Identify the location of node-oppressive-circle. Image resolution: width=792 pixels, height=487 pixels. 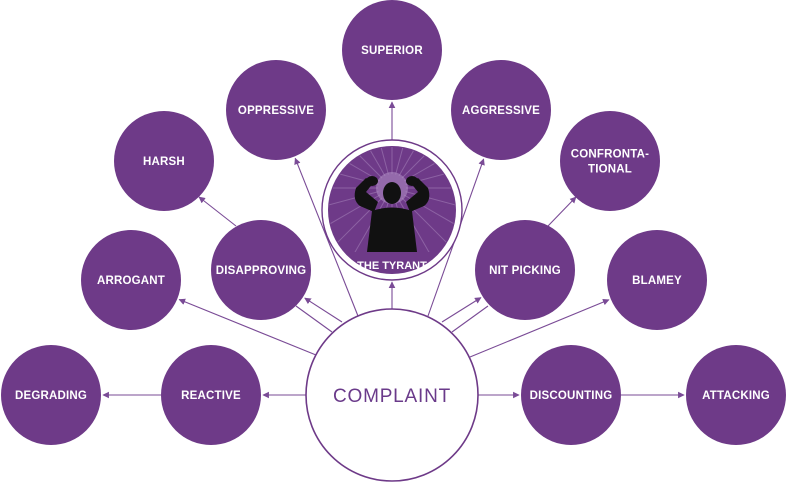
(276, 110).